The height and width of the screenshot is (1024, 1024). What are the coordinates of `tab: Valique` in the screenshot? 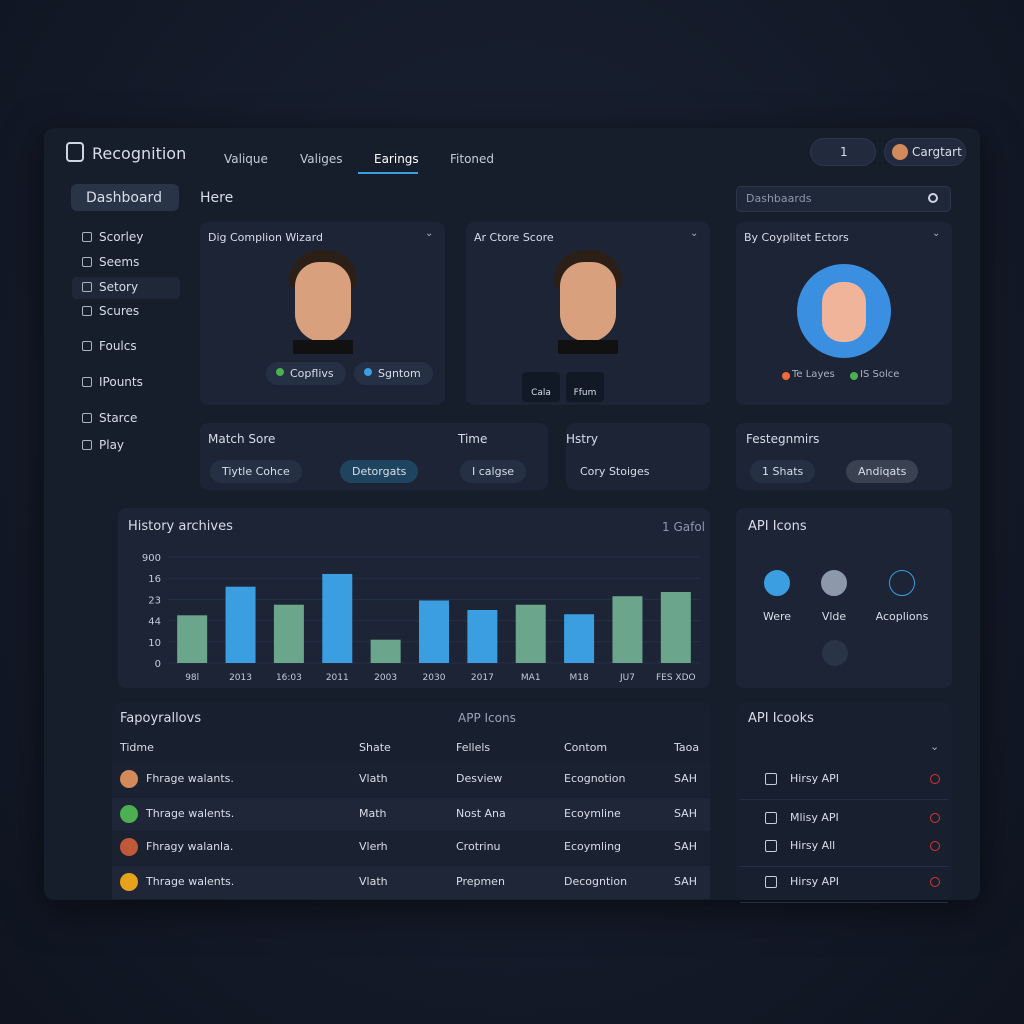 It's located at (246, 159).